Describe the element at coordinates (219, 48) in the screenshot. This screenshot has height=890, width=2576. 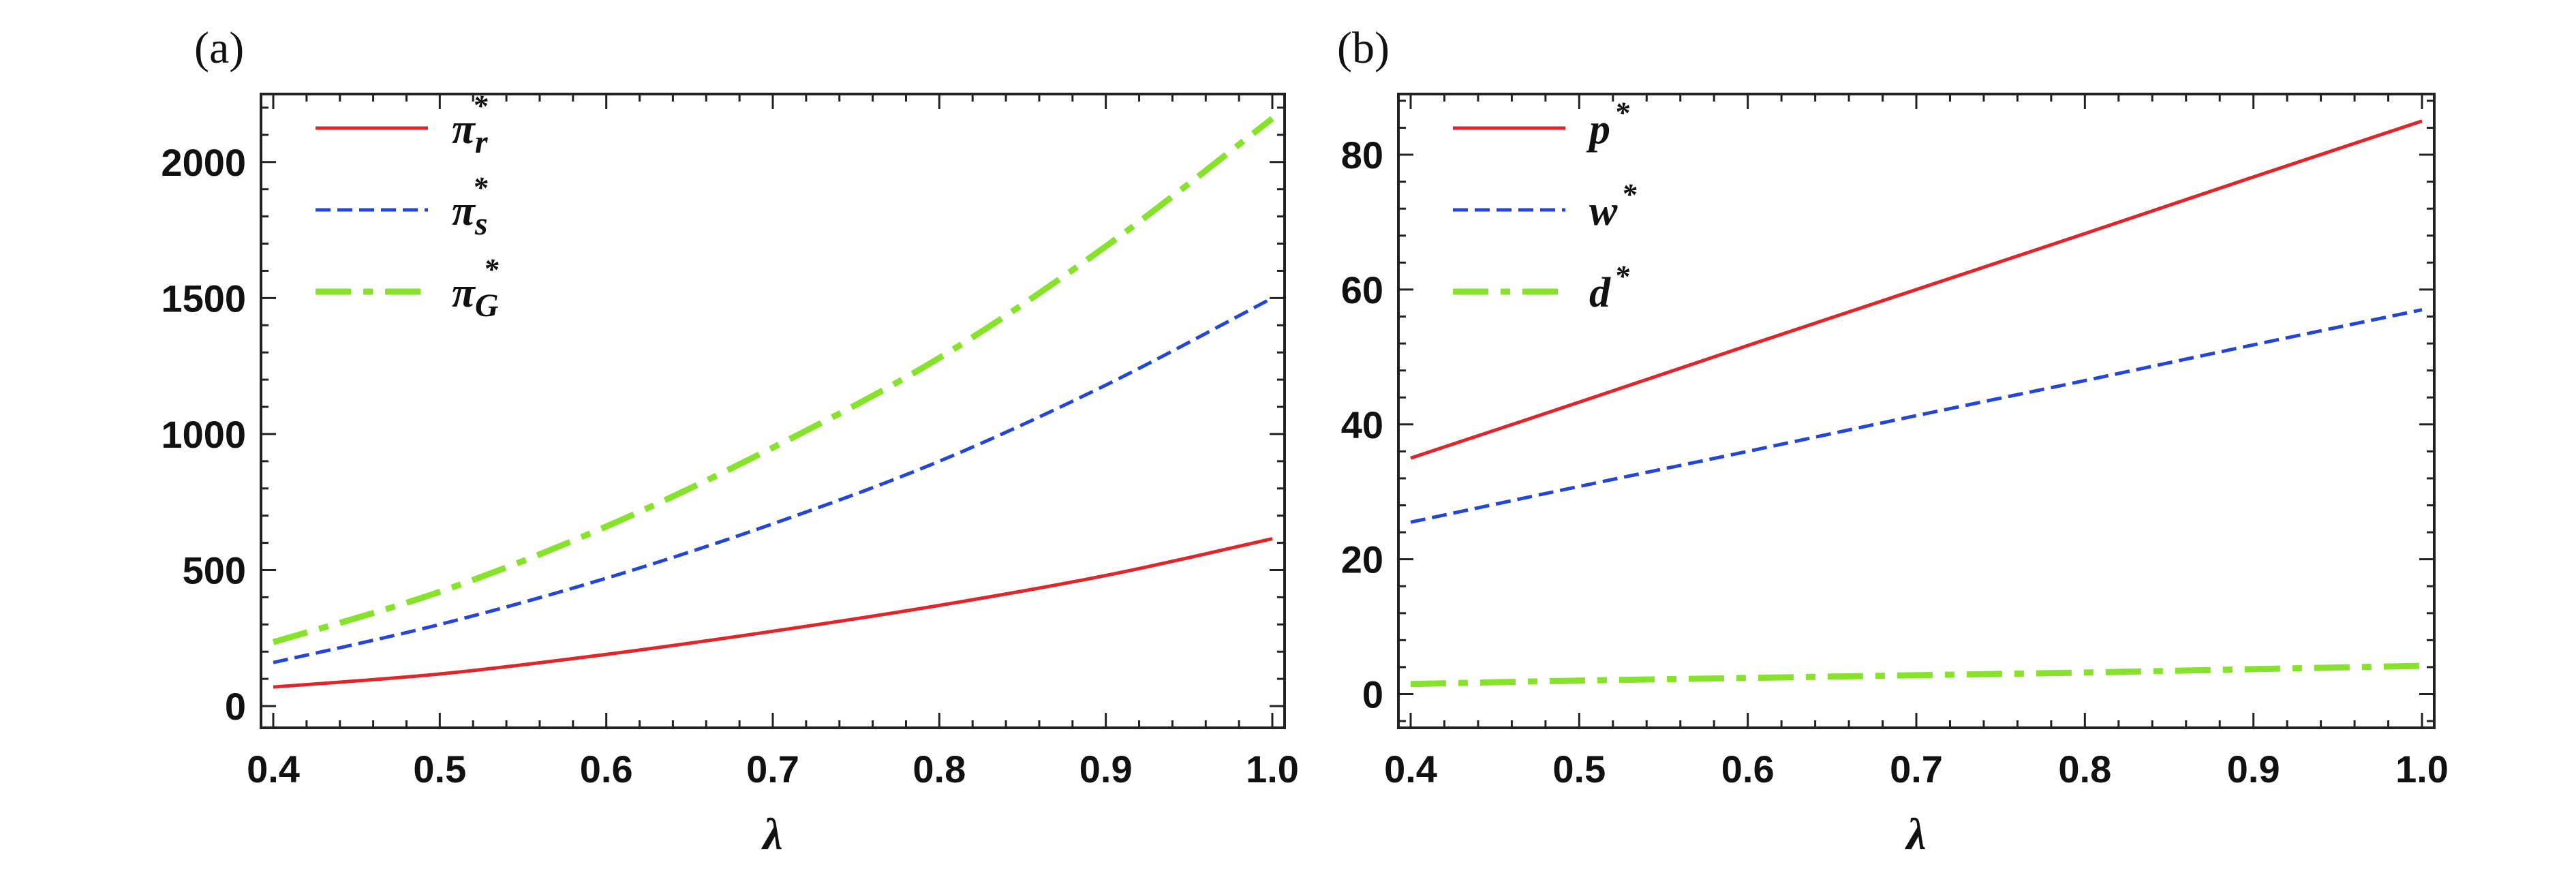
I see `panel-label: (a)` at that location.